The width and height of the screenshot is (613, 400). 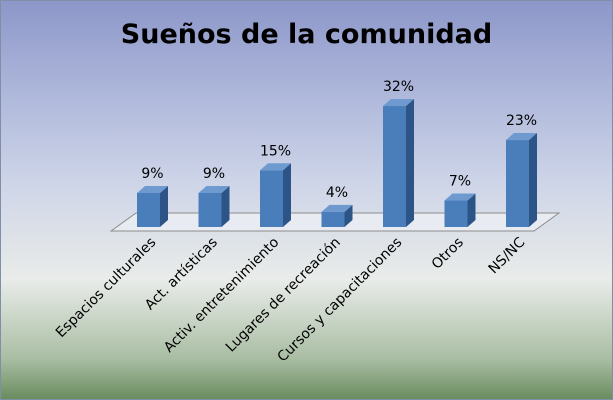 I want to click on data-label-3: 15%, so click(x=275, y=151).